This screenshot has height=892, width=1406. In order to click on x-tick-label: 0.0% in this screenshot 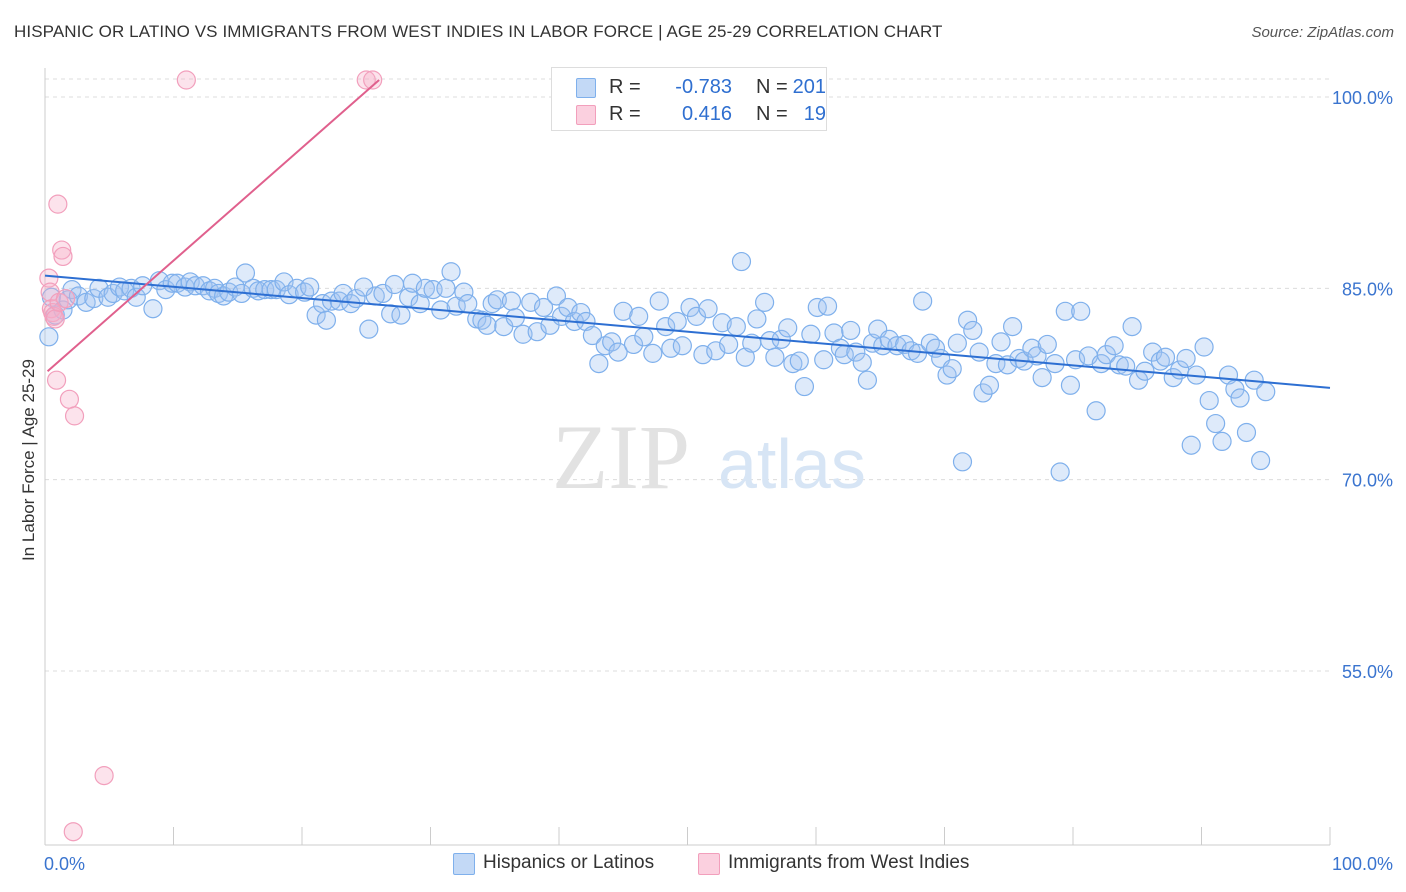, I will do `click(64, 864)`.